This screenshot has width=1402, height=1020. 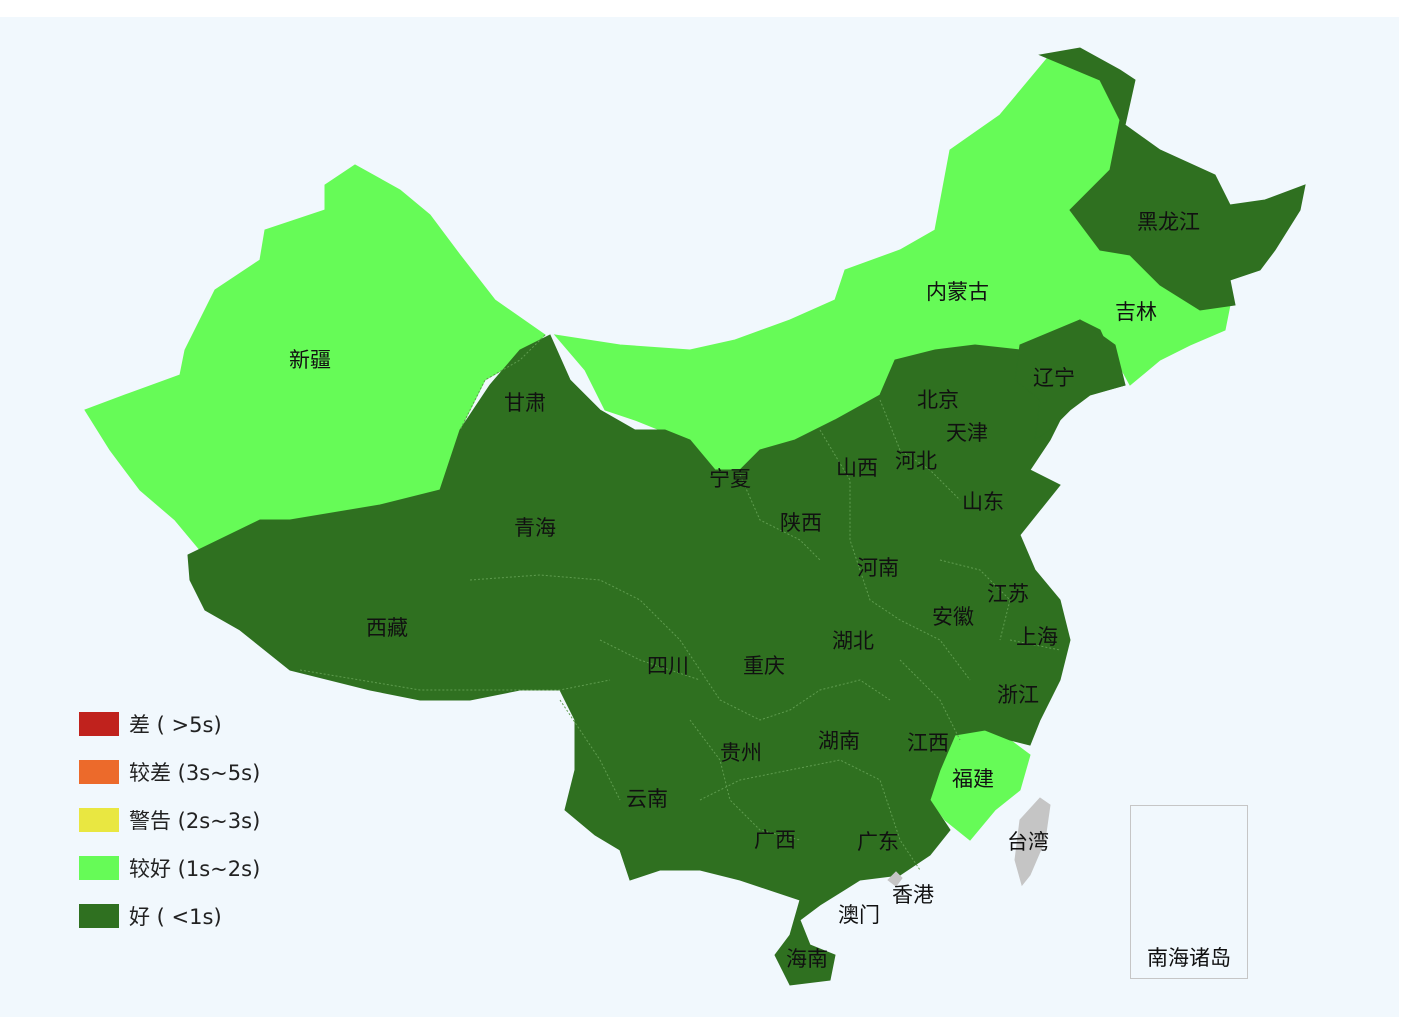 What do you see at coordinates (859, 915) in the screenshot?
I see `label-macau: 澳门` at bounding box center [859, 915].